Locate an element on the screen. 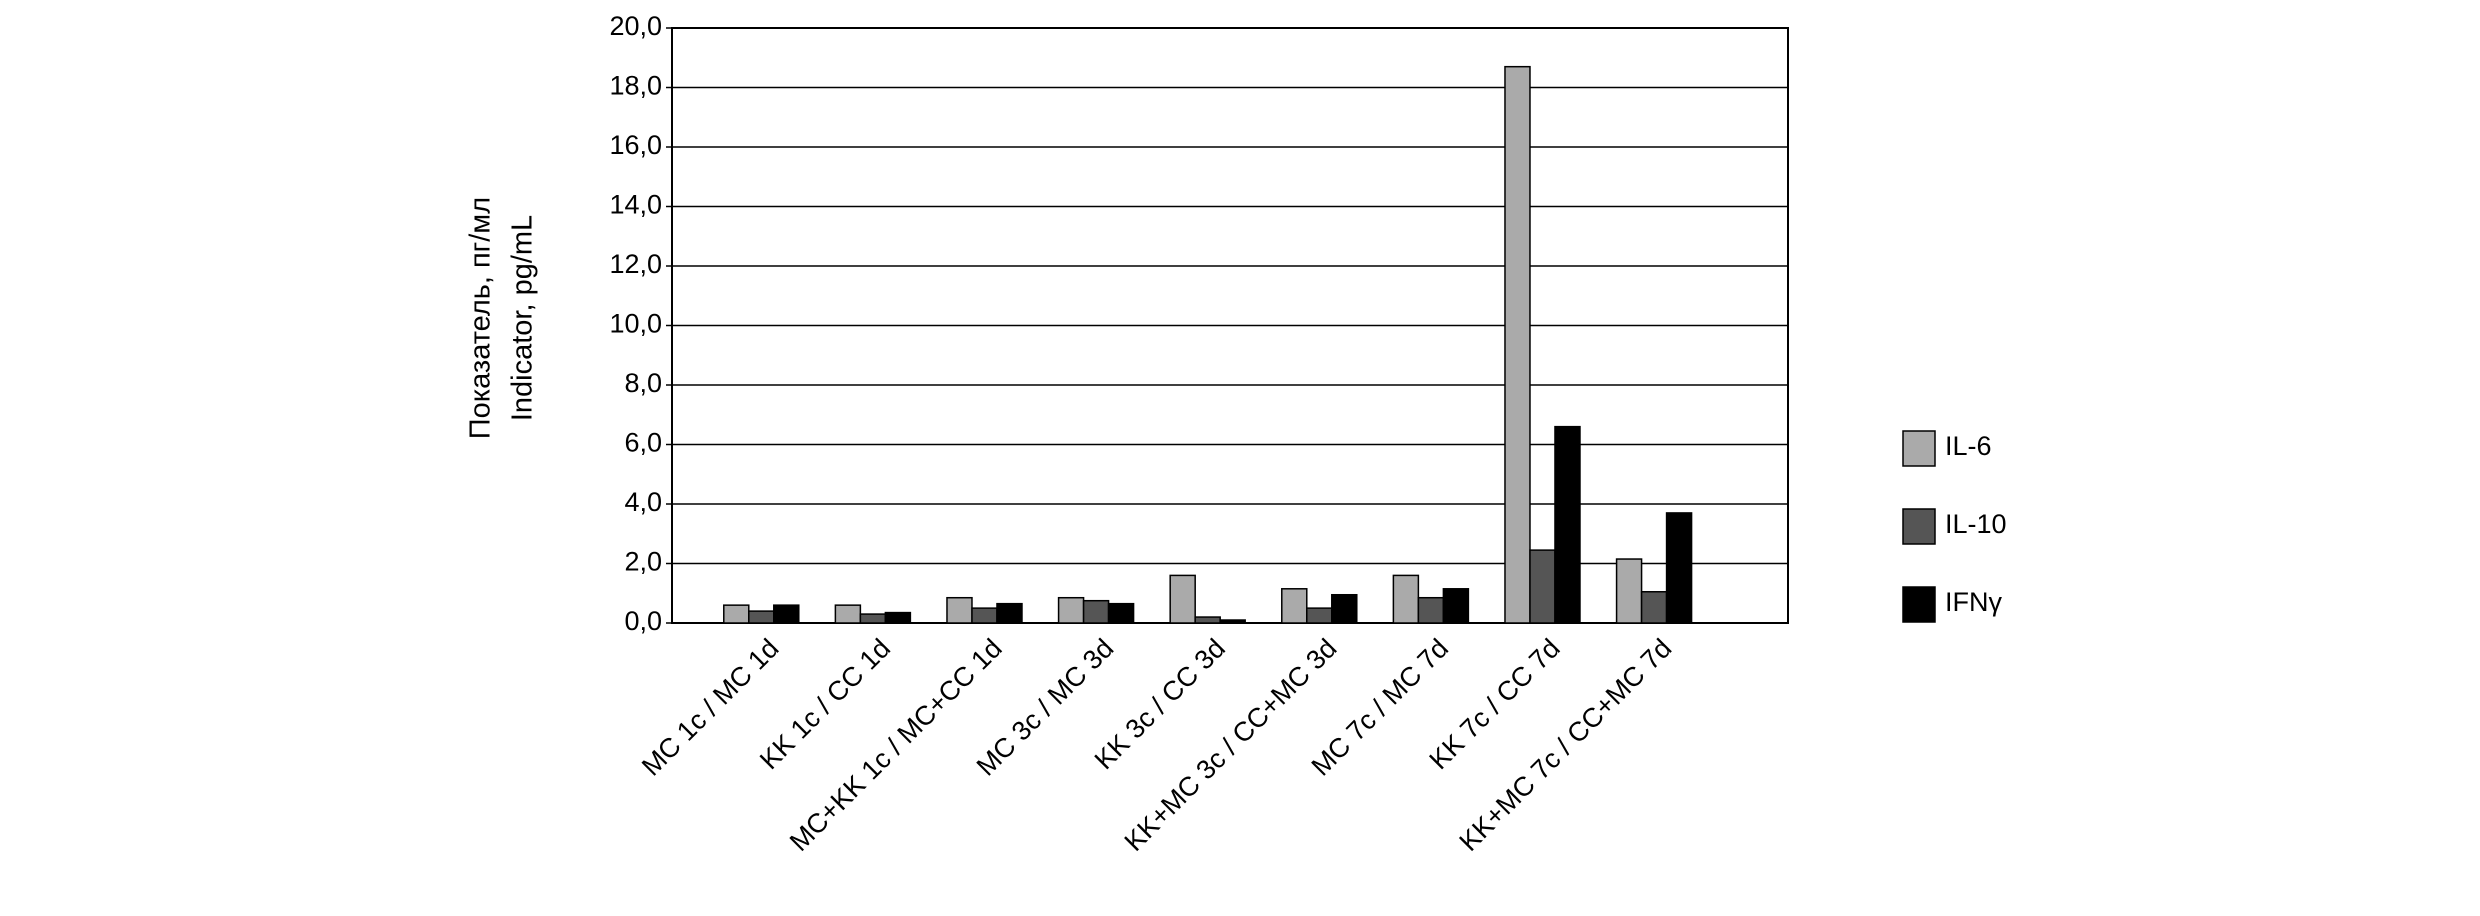 This screenshot has height=916, width=2480. y-tick-label: 8,0 is located at coordinates (643, 383).